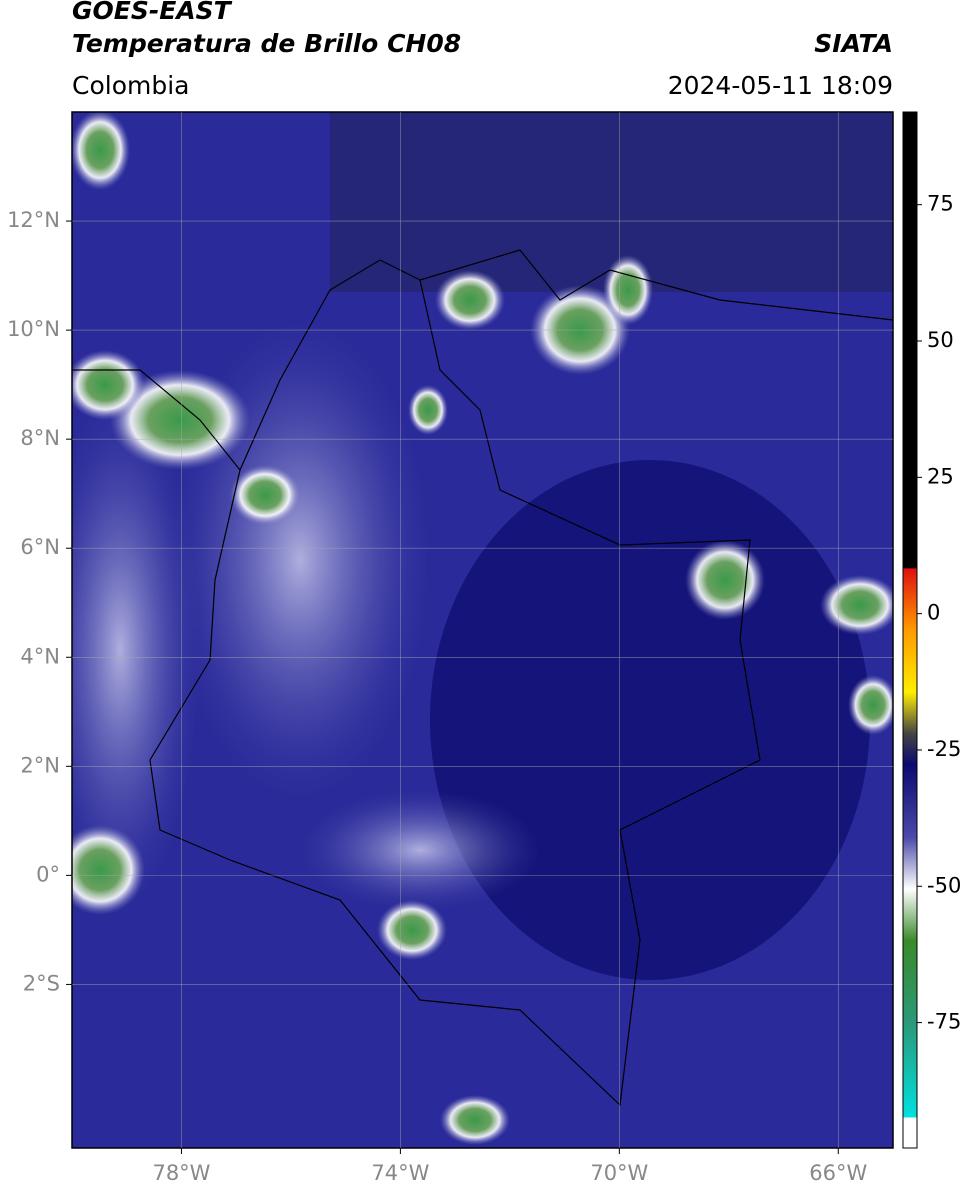 Image resolution: width=966 pixels, height=1194 pixels. What do you see at coordinates (619, 1173) in the screenshot?
I see `x-tick-label: 70°W` at bounding box center [619, 1173].